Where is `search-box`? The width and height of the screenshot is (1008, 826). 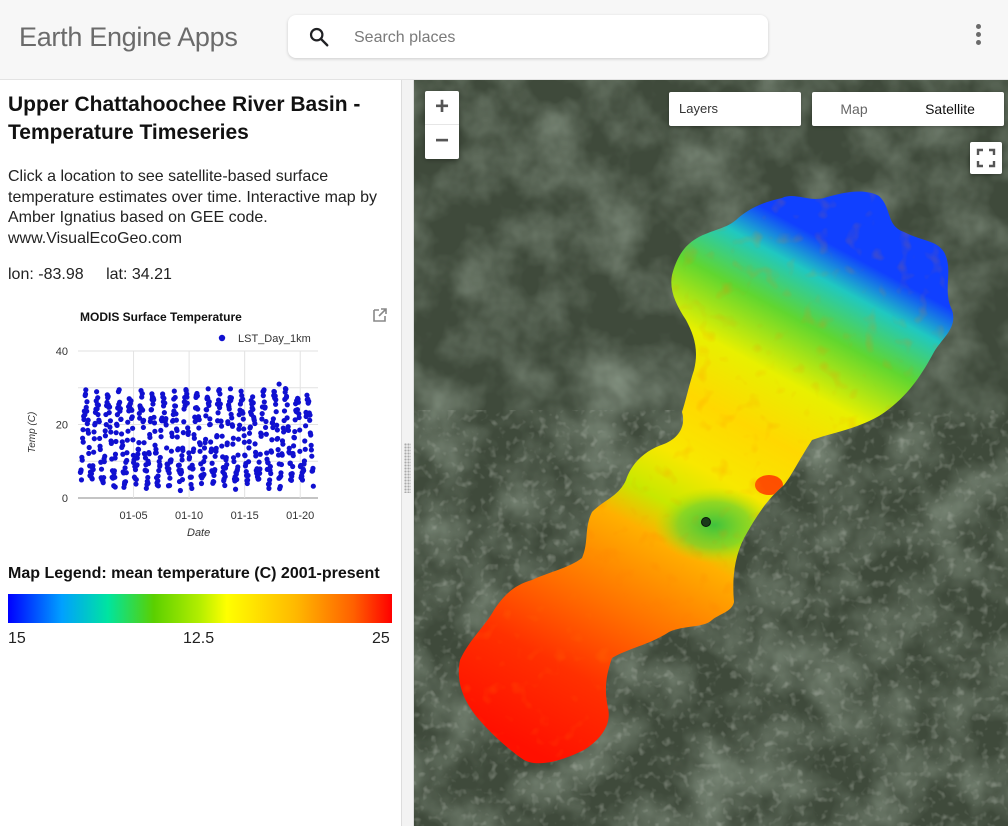 search-box is located at coordinates (528, 37).